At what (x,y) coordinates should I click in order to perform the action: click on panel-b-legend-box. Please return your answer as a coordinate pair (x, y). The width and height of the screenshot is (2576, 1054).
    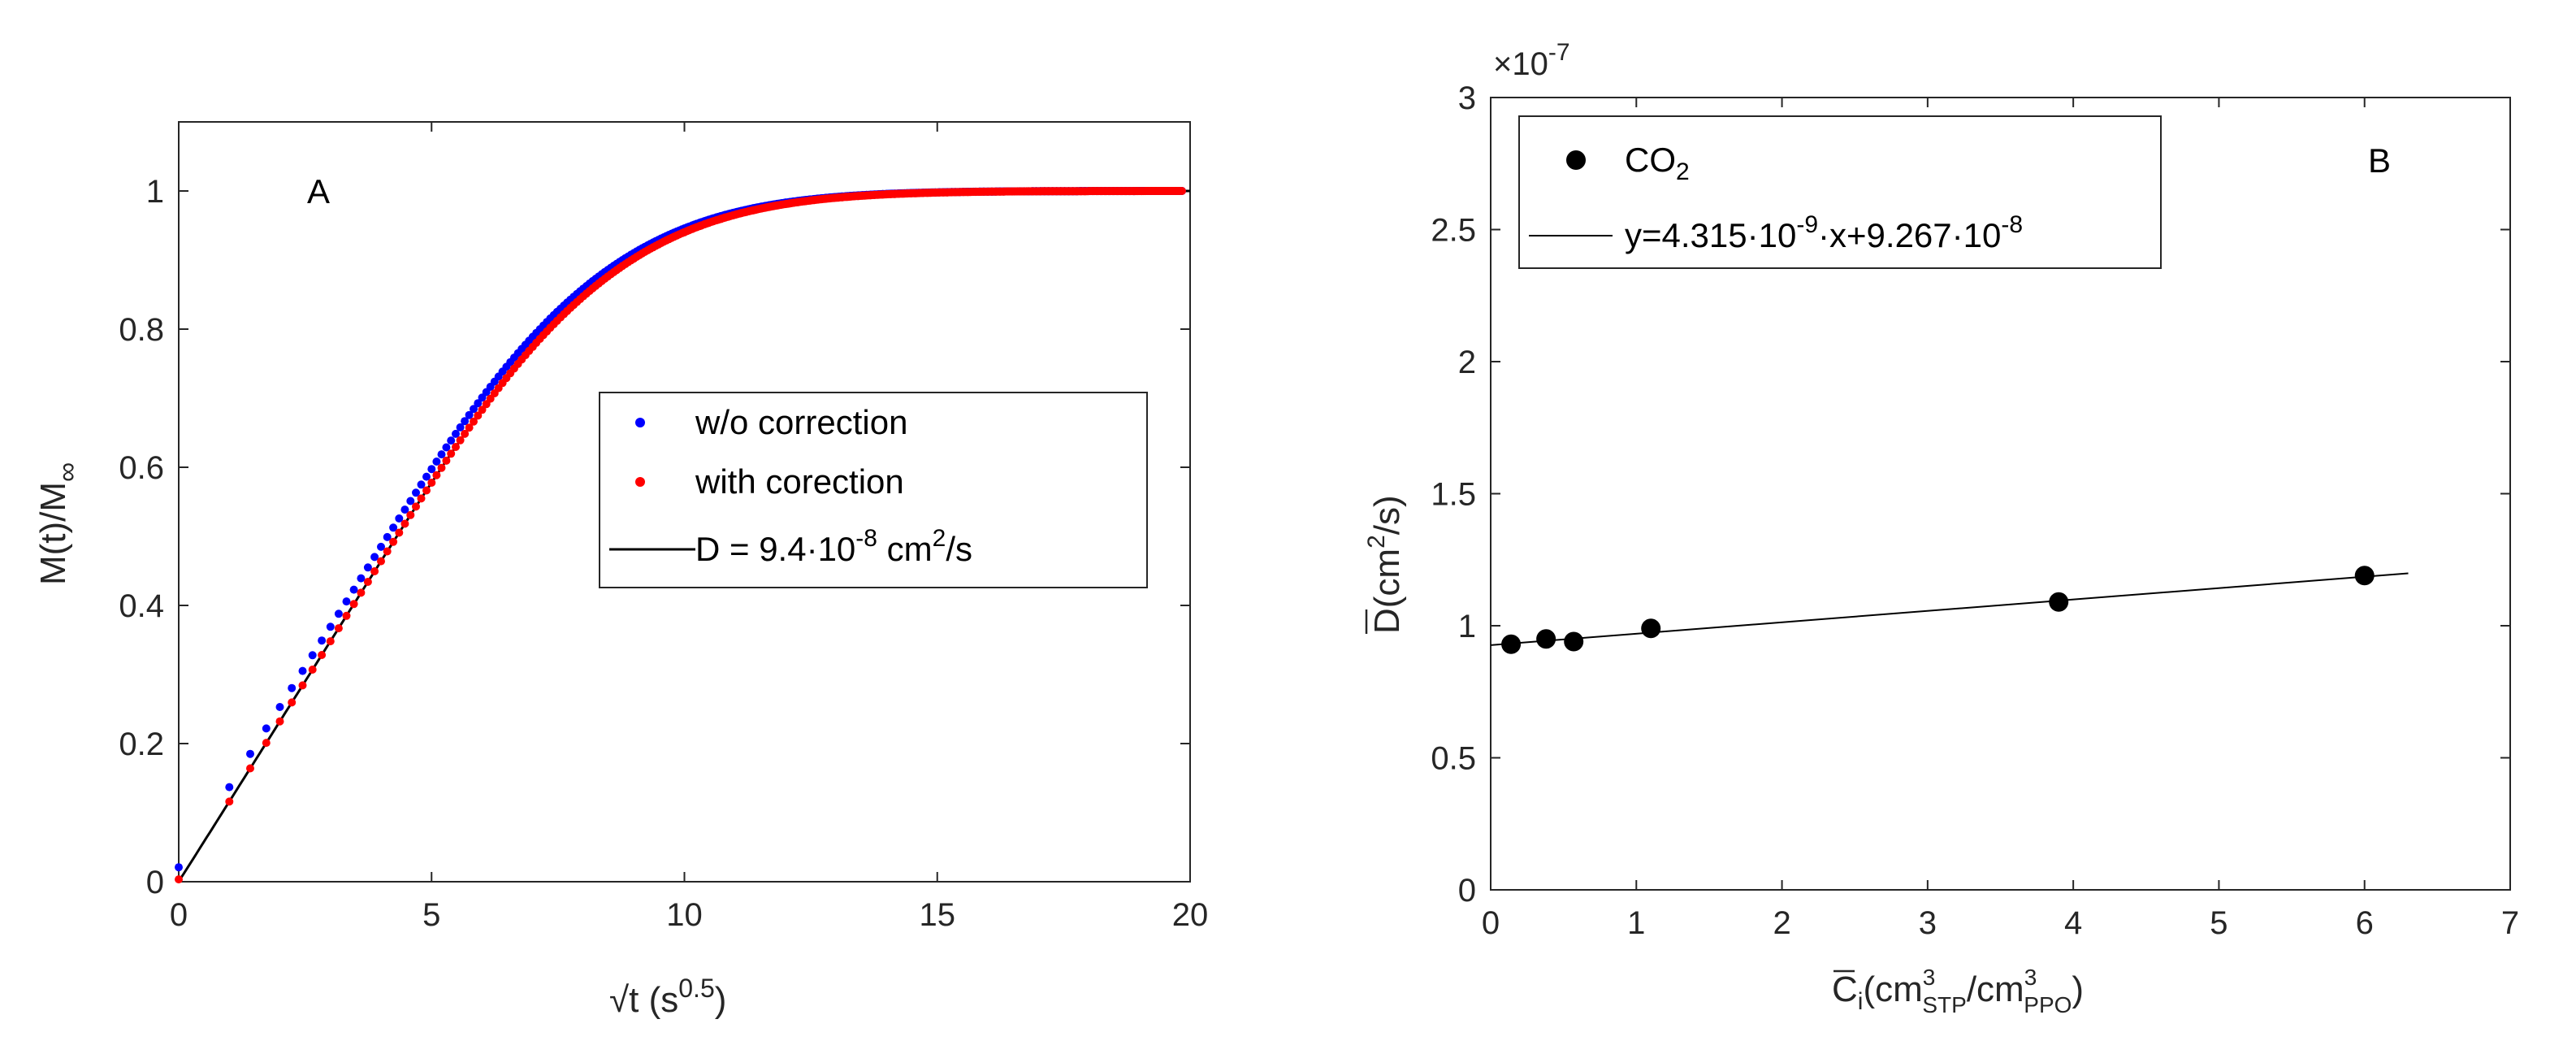
    Looking at the image, I should click on (1840, 192).